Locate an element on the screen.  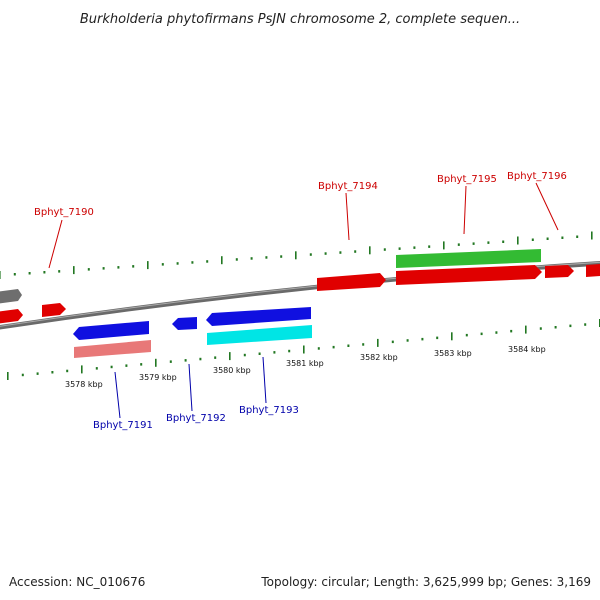
kbp-label: 3580 kbp is located at coordinates (232, 370).